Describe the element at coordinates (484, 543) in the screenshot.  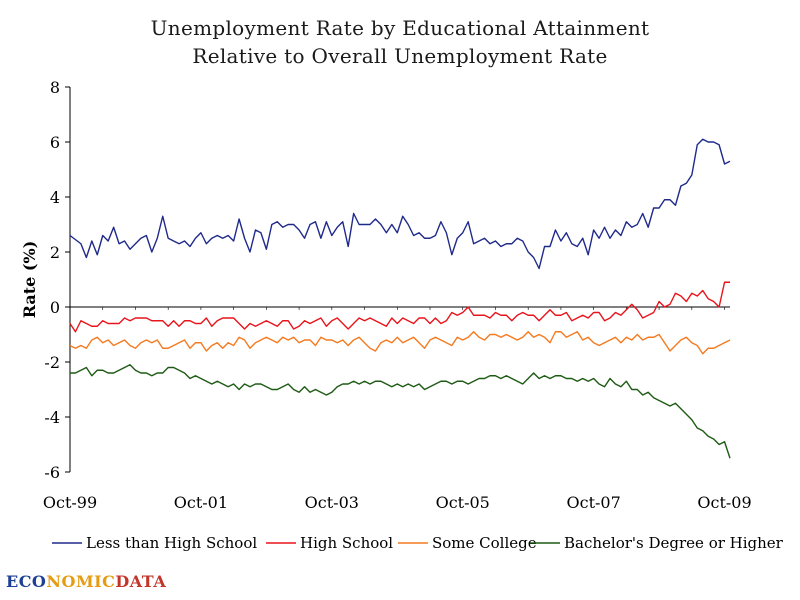
I see `legend-label: Some College` at that location.